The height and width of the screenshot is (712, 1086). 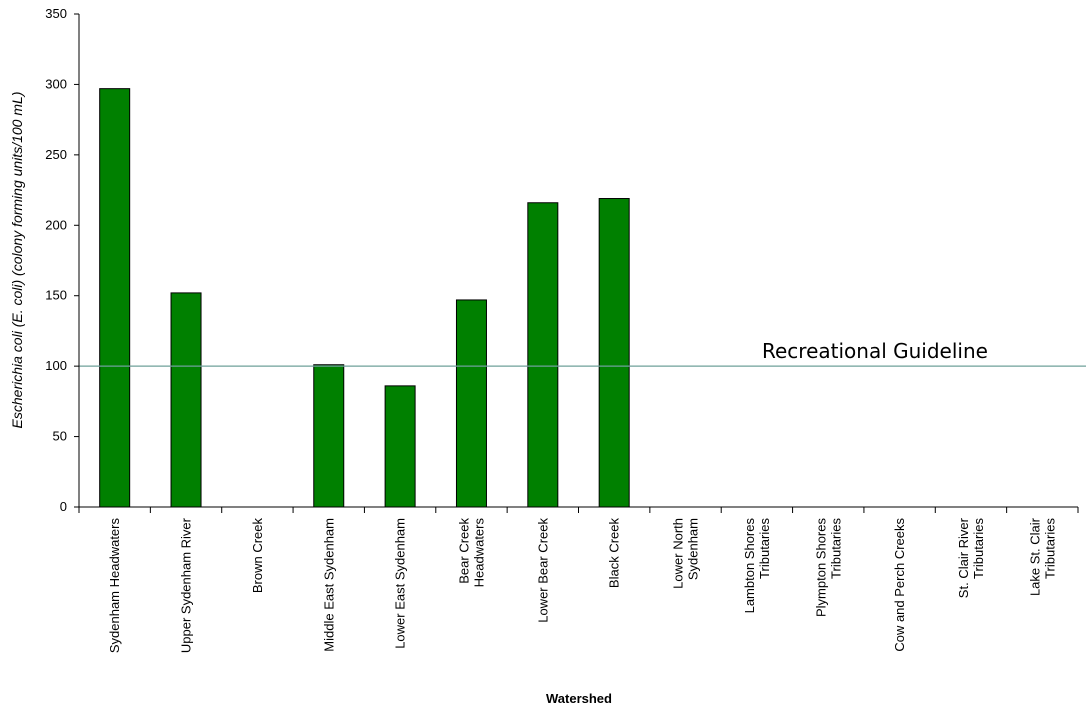 What do you see at coordinates (614, 553) in the screenshot?
I see `category-label: Black Creek` at bounding box center [614, 553].